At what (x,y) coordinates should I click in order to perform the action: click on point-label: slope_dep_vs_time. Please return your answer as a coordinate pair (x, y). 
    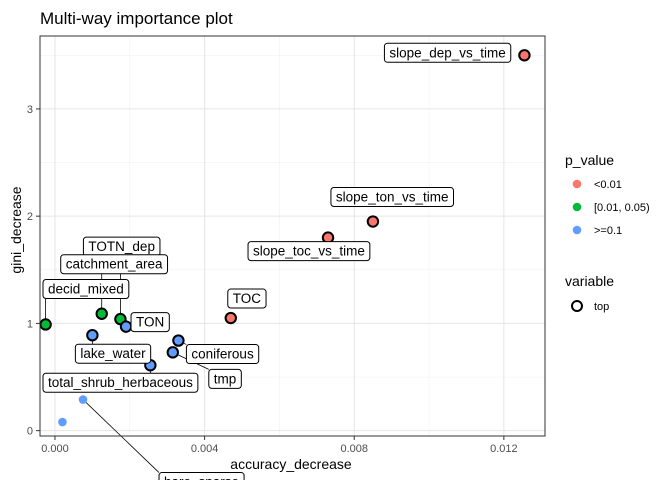
    Looking at the image, I should click on (447, 52).